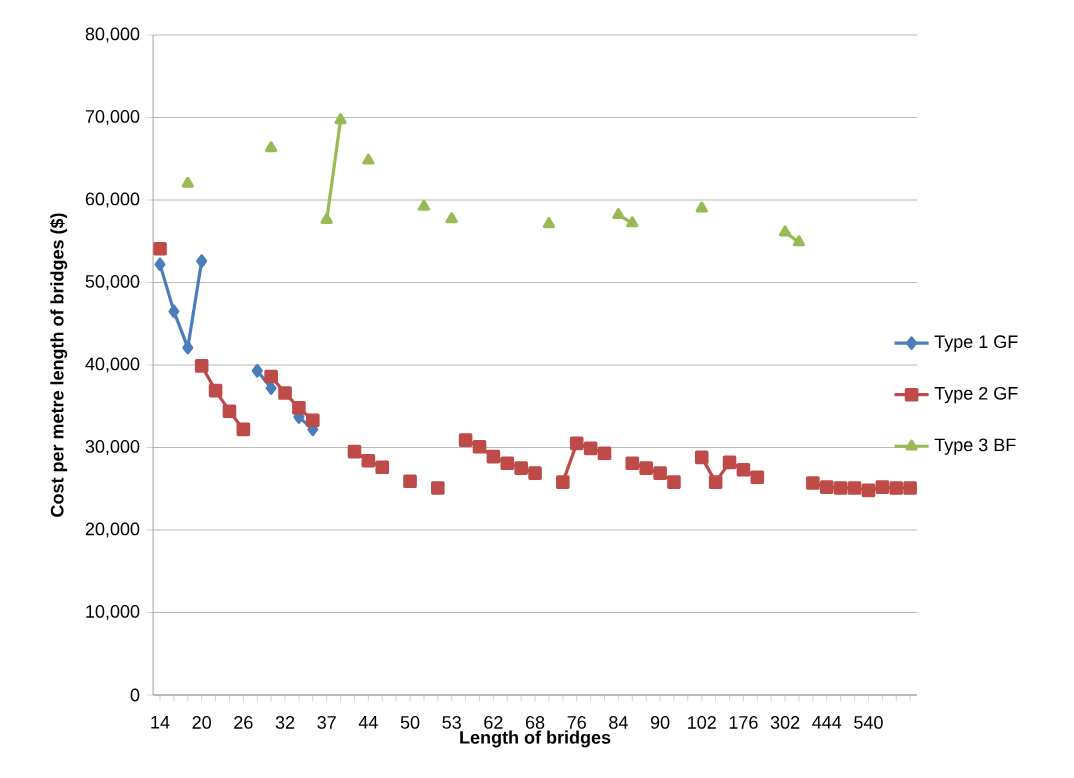 Image resolution: width=1074 pixels, height=778 pixels. Describe the element at coordinates (243, 722) in the screenshot. I see `x-tick-label: 26` at that location.